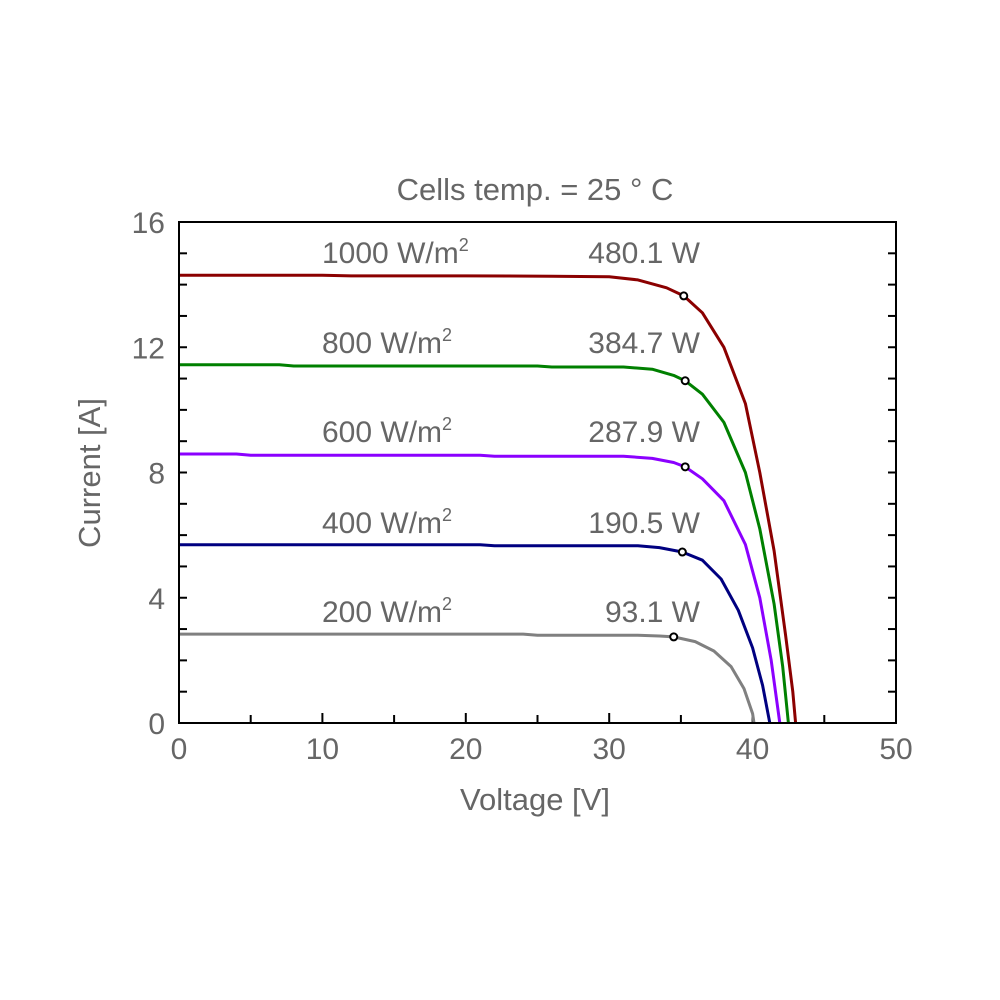  Describe the element at coordinates (644, 343) in the screenshot. I see `power-label: 384.7 W` at that location.